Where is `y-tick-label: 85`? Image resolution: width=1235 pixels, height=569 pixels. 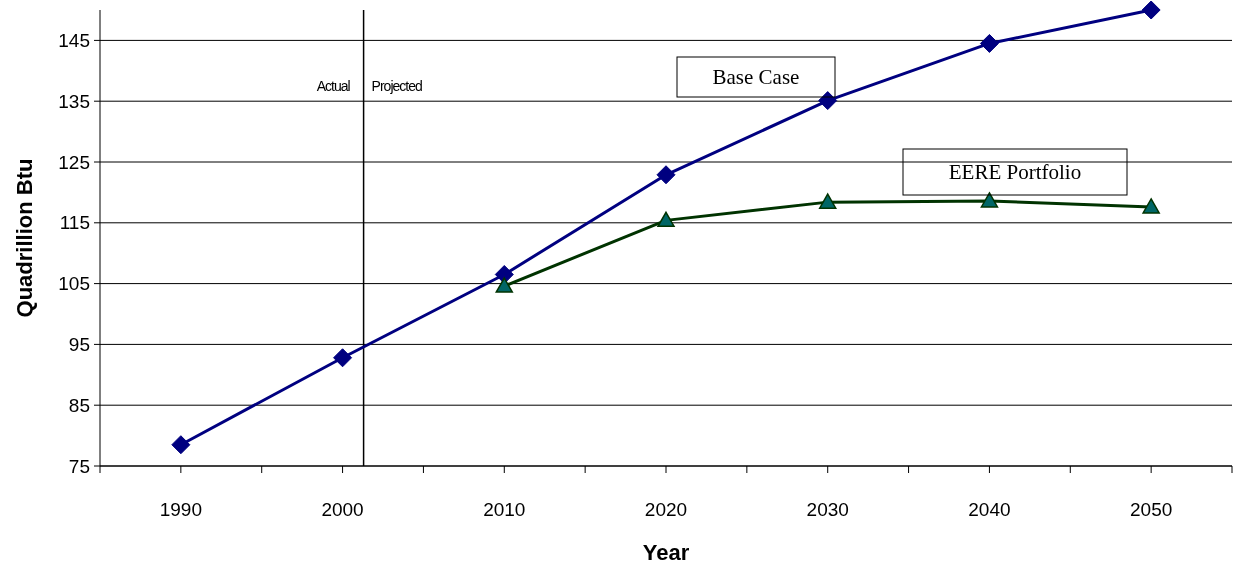 y-tick-label: 85 is located at coordinates (79, 405).